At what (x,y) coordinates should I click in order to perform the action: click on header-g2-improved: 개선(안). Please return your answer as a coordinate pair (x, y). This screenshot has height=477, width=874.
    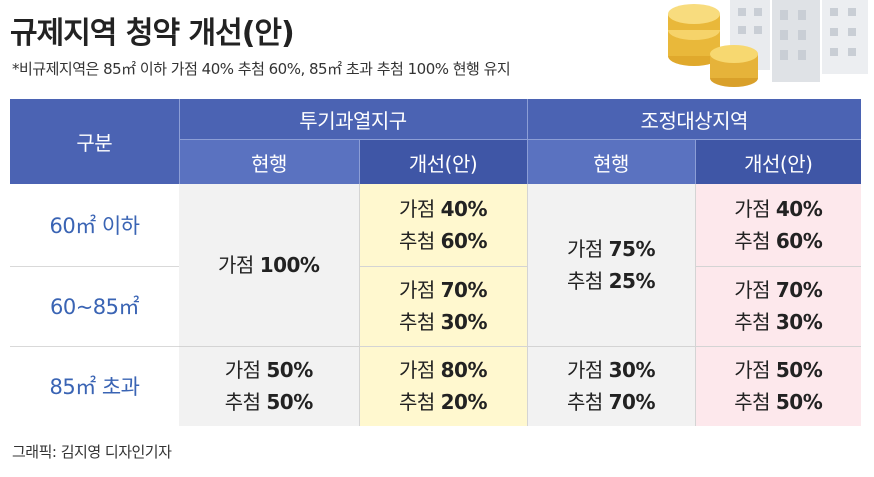
    Looking at the image, I should click on (778, 161).